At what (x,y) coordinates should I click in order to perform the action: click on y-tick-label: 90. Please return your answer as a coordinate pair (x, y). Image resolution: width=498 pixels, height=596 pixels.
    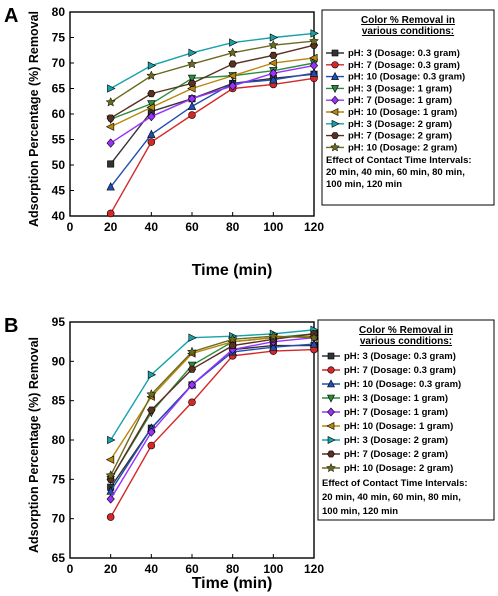
    Looking at the image, I should click on (59, 361).